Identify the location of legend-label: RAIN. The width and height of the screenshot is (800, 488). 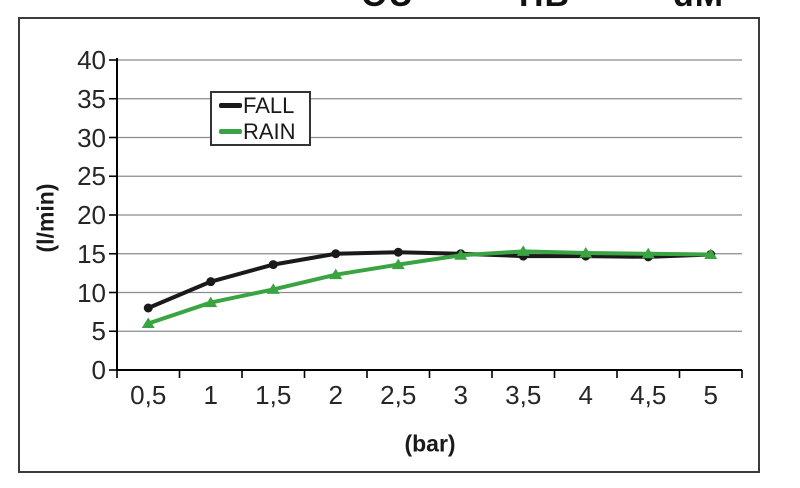
(269, 131).